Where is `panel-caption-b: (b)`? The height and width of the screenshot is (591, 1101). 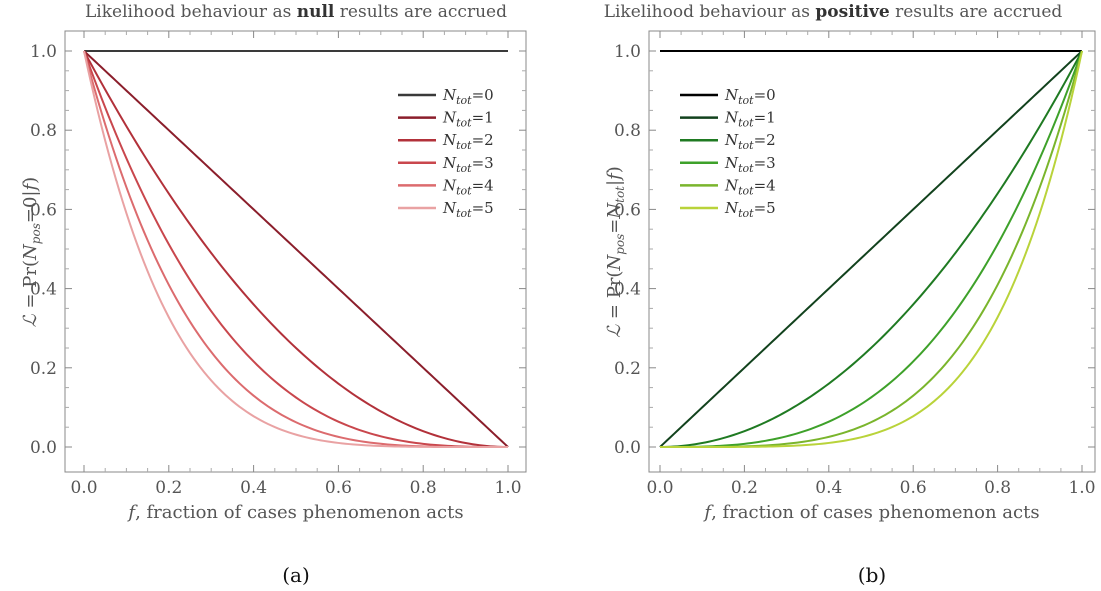
panel-caption-b: (b) is located at coordinates (872, 575).